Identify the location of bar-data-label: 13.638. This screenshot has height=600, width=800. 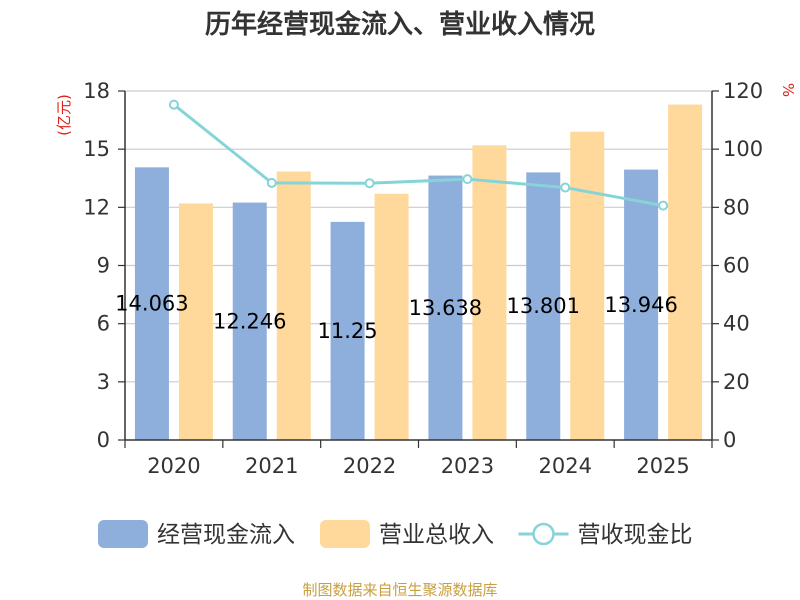
(445, 308).